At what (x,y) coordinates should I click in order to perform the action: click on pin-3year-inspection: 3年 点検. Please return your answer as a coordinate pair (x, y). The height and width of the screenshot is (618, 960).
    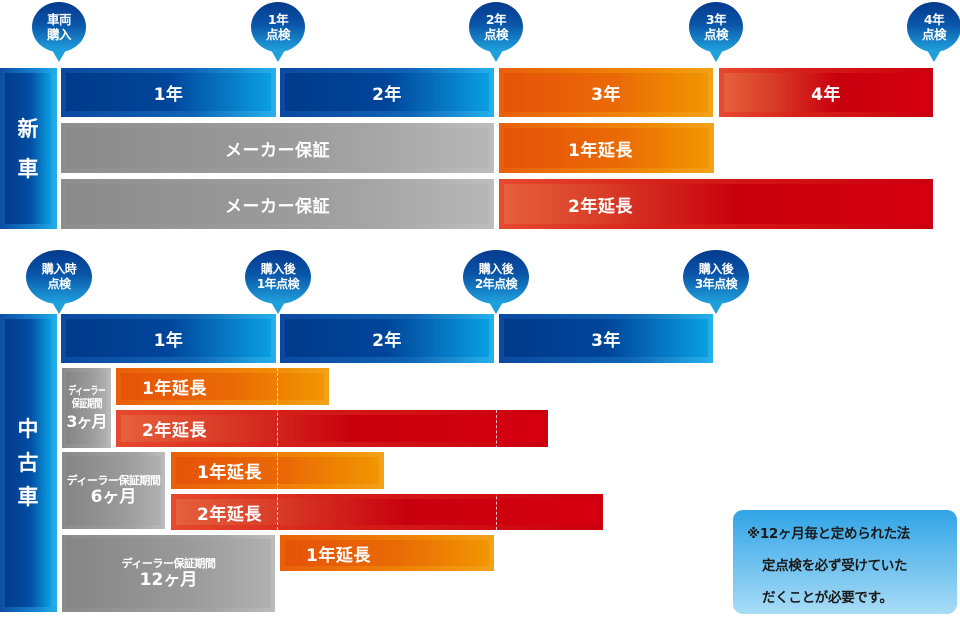
    Looking at the image, I should click on (716, 27).